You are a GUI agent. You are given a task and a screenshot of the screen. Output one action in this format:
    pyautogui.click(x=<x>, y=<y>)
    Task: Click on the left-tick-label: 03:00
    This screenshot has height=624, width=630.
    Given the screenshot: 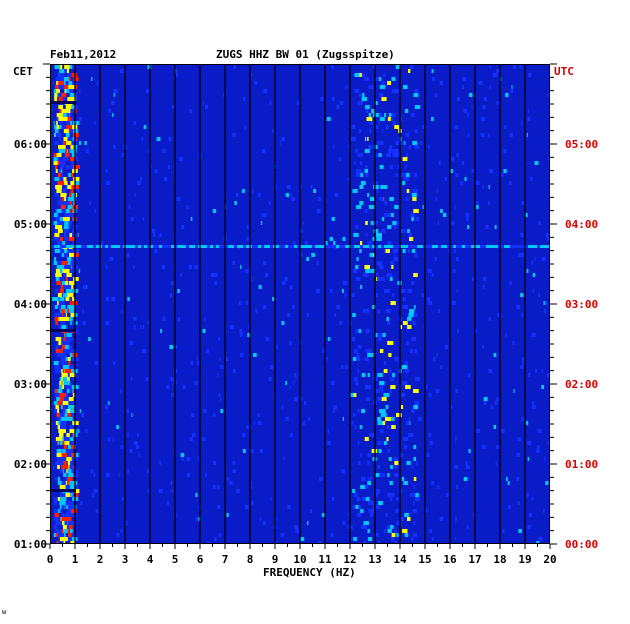 What is the action you would take?
    pyautogui.click(x=30, y=384)
    